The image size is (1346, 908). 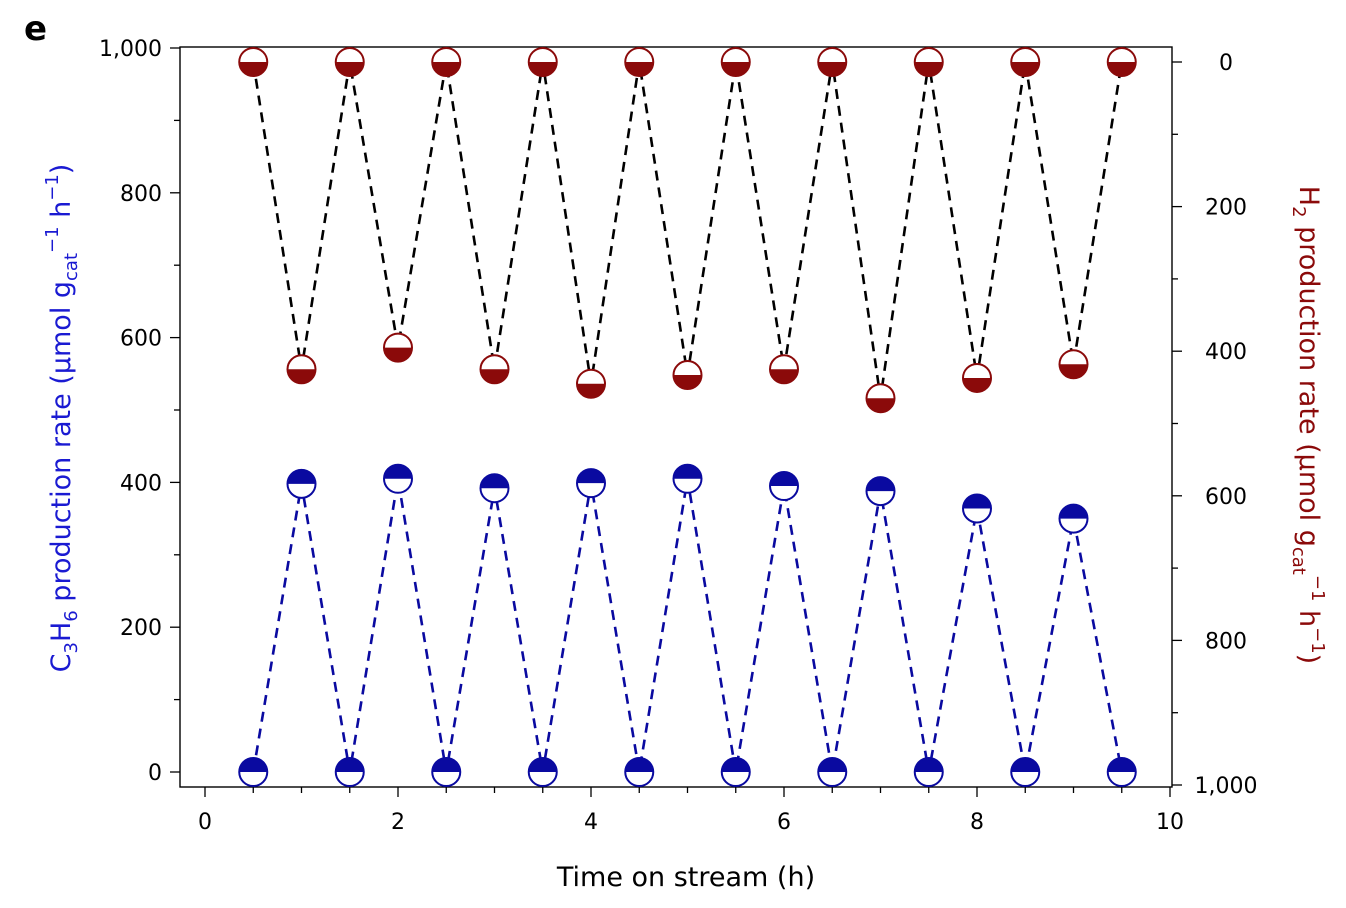 What do you see at coordinates (784, 822) in the screenshot?
I see `x-tick-label: 6` at bounding box center [784, 822].